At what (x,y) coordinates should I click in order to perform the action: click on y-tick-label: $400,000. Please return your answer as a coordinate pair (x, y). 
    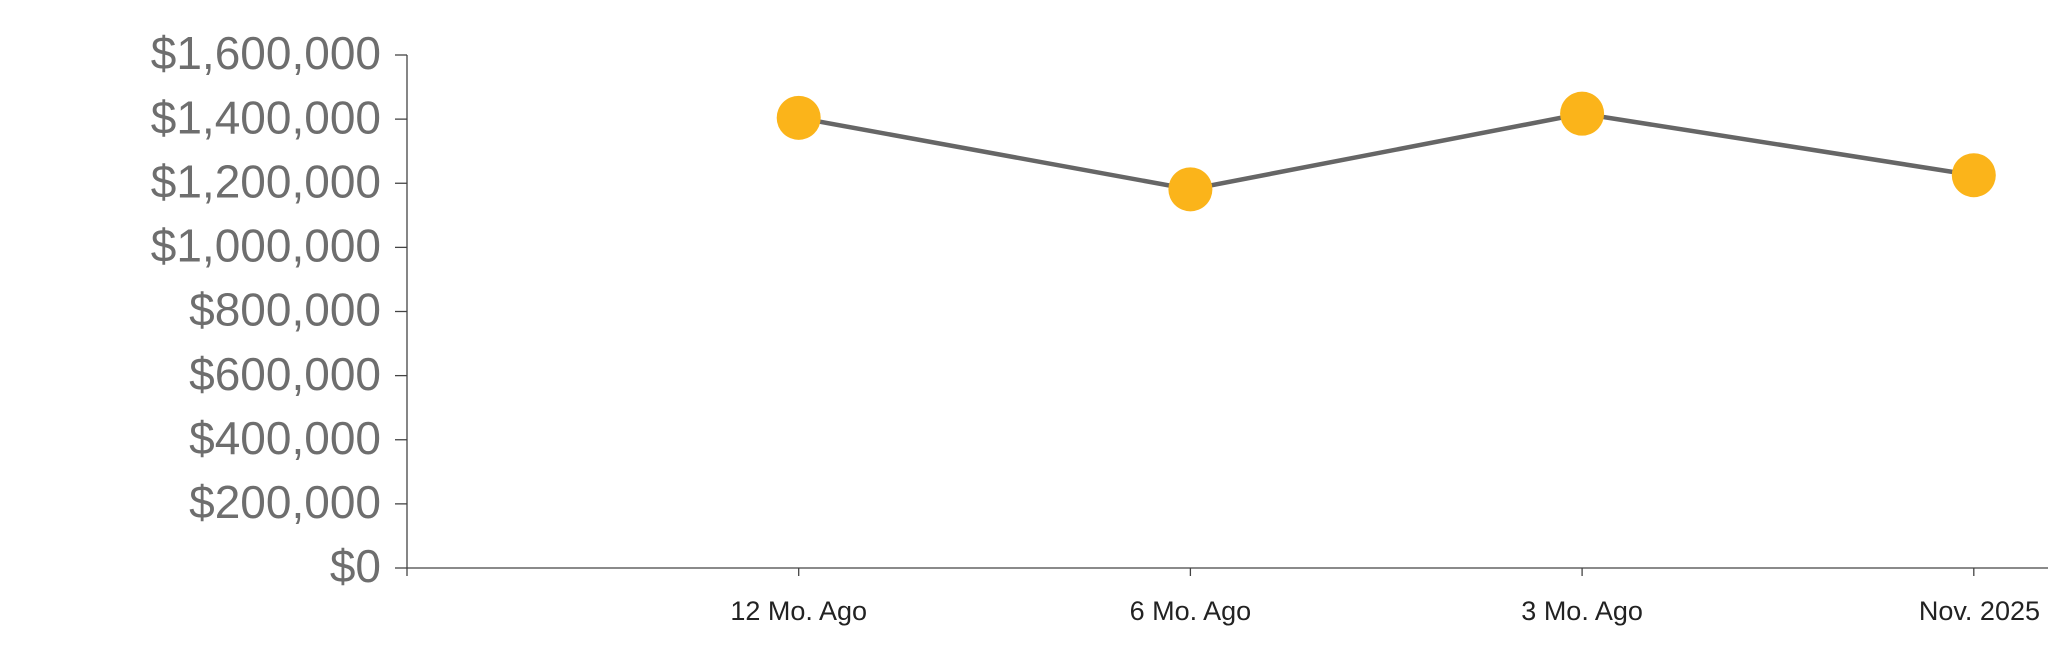
    Looking at the image, I should click on (285, 438).